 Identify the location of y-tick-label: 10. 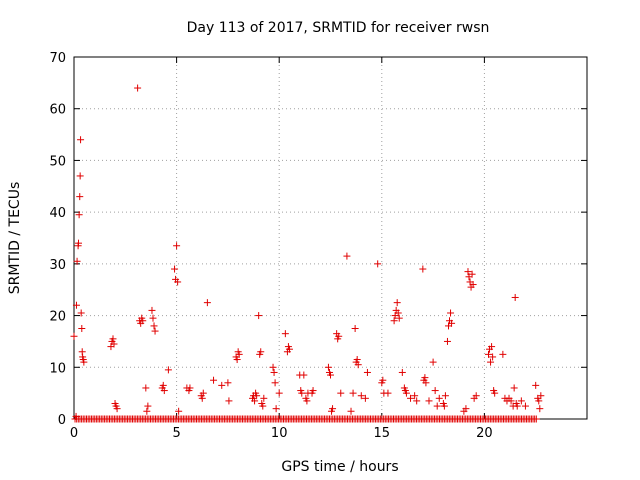
(57, 368).